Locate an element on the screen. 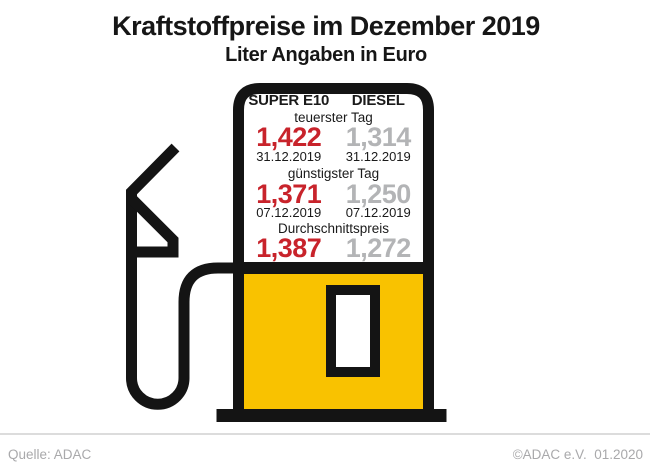  date-row-cheapest: 07.12.2019 07.12.2019 is located at coordinates (333, 212).